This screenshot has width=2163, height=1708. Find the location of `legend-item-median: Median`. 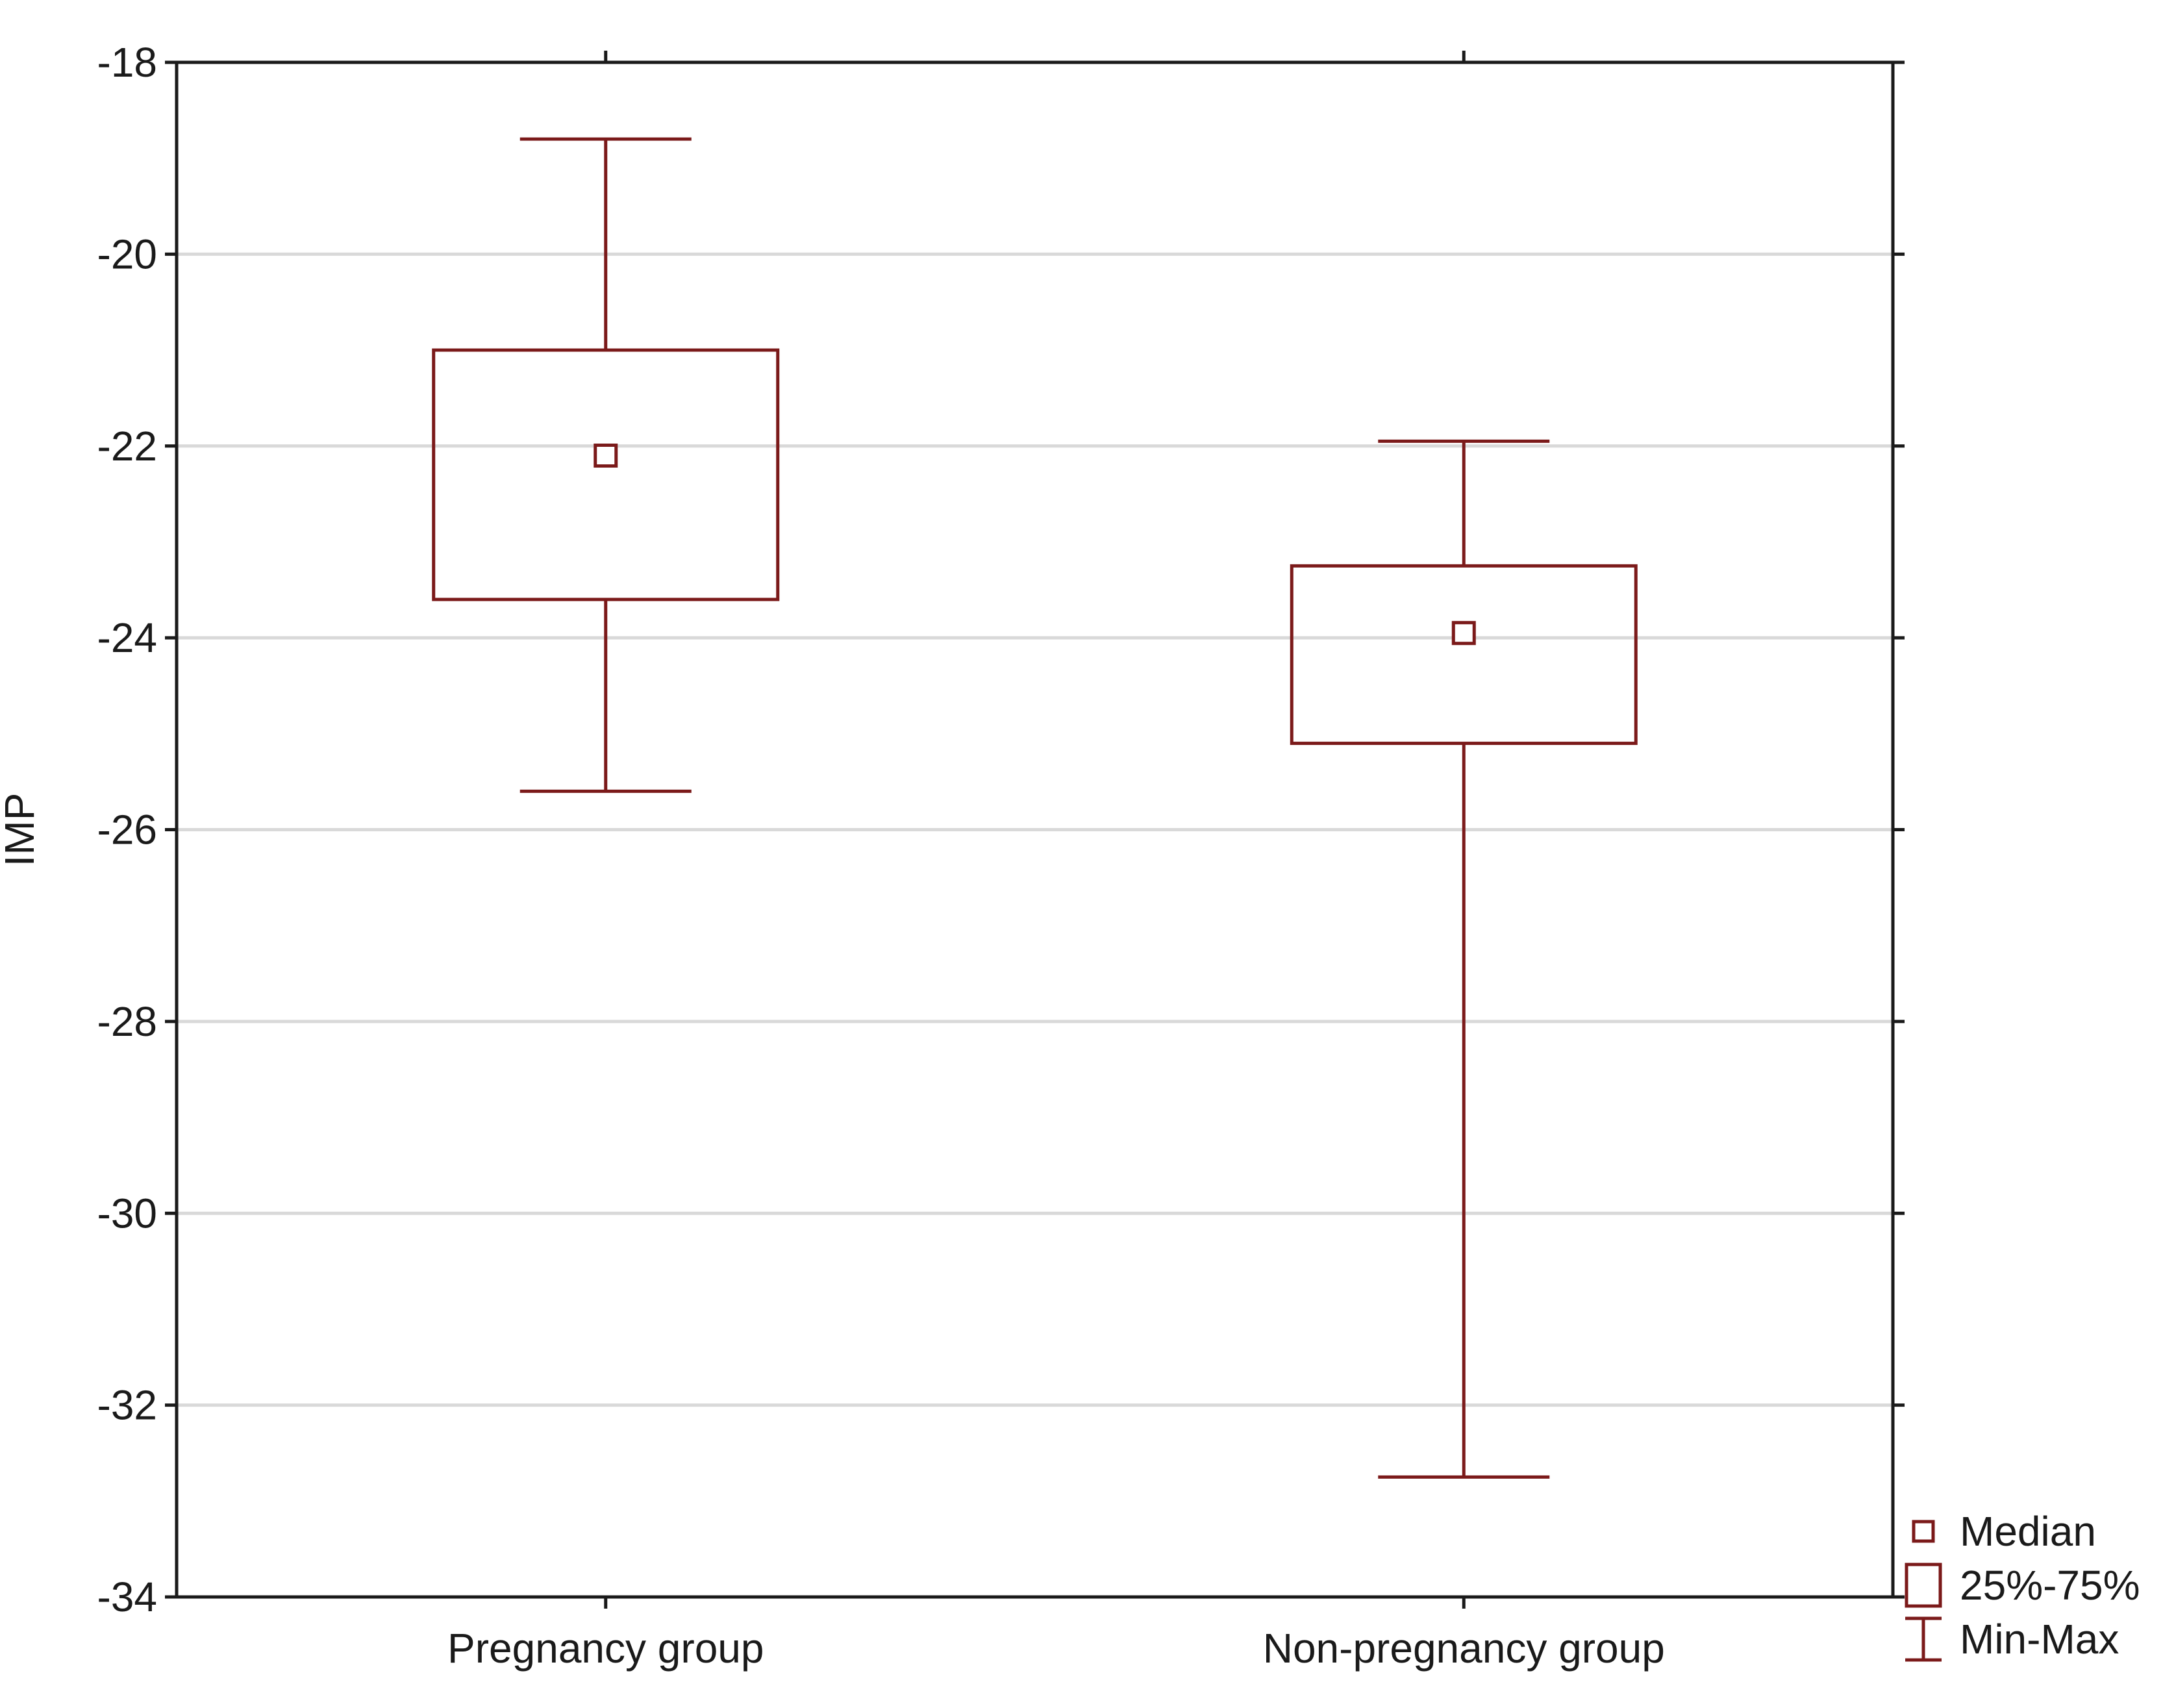

legend-item-median: Median is located at coordinates (2004, 1531).